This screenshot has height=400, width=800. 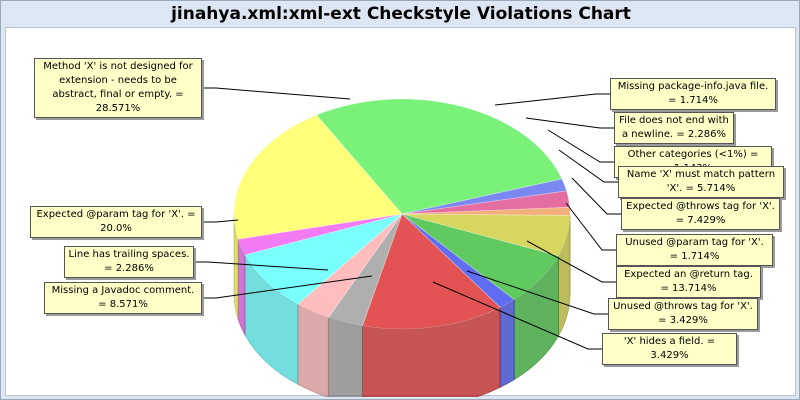 What do you see at coordinates (688, 282) in the screenshot?
I see `slice-label-7: Expected an @return tag. = 13.714%` at bounding box center [688, 282].